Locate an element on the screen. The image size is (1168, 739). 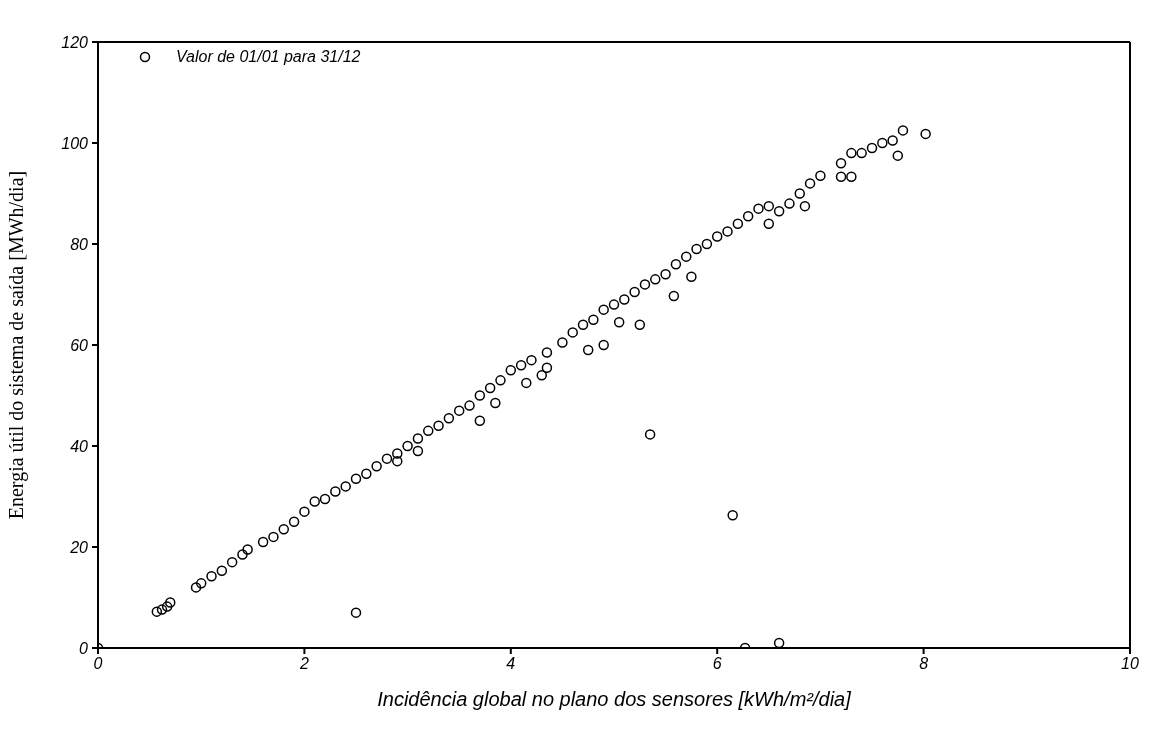
x-tick-label: 4 is located at coordinates (511, 664).